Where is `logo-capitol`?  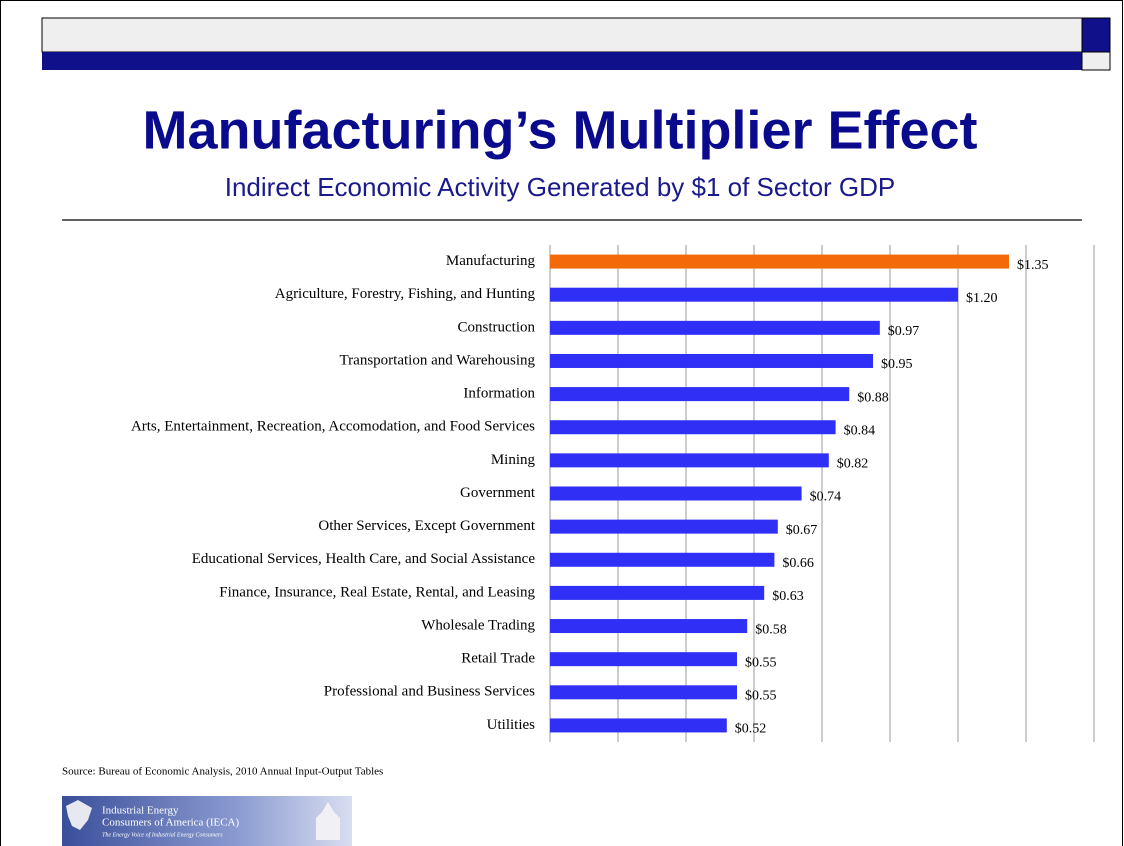
logo-capitol is located at coordinates (328, 821).